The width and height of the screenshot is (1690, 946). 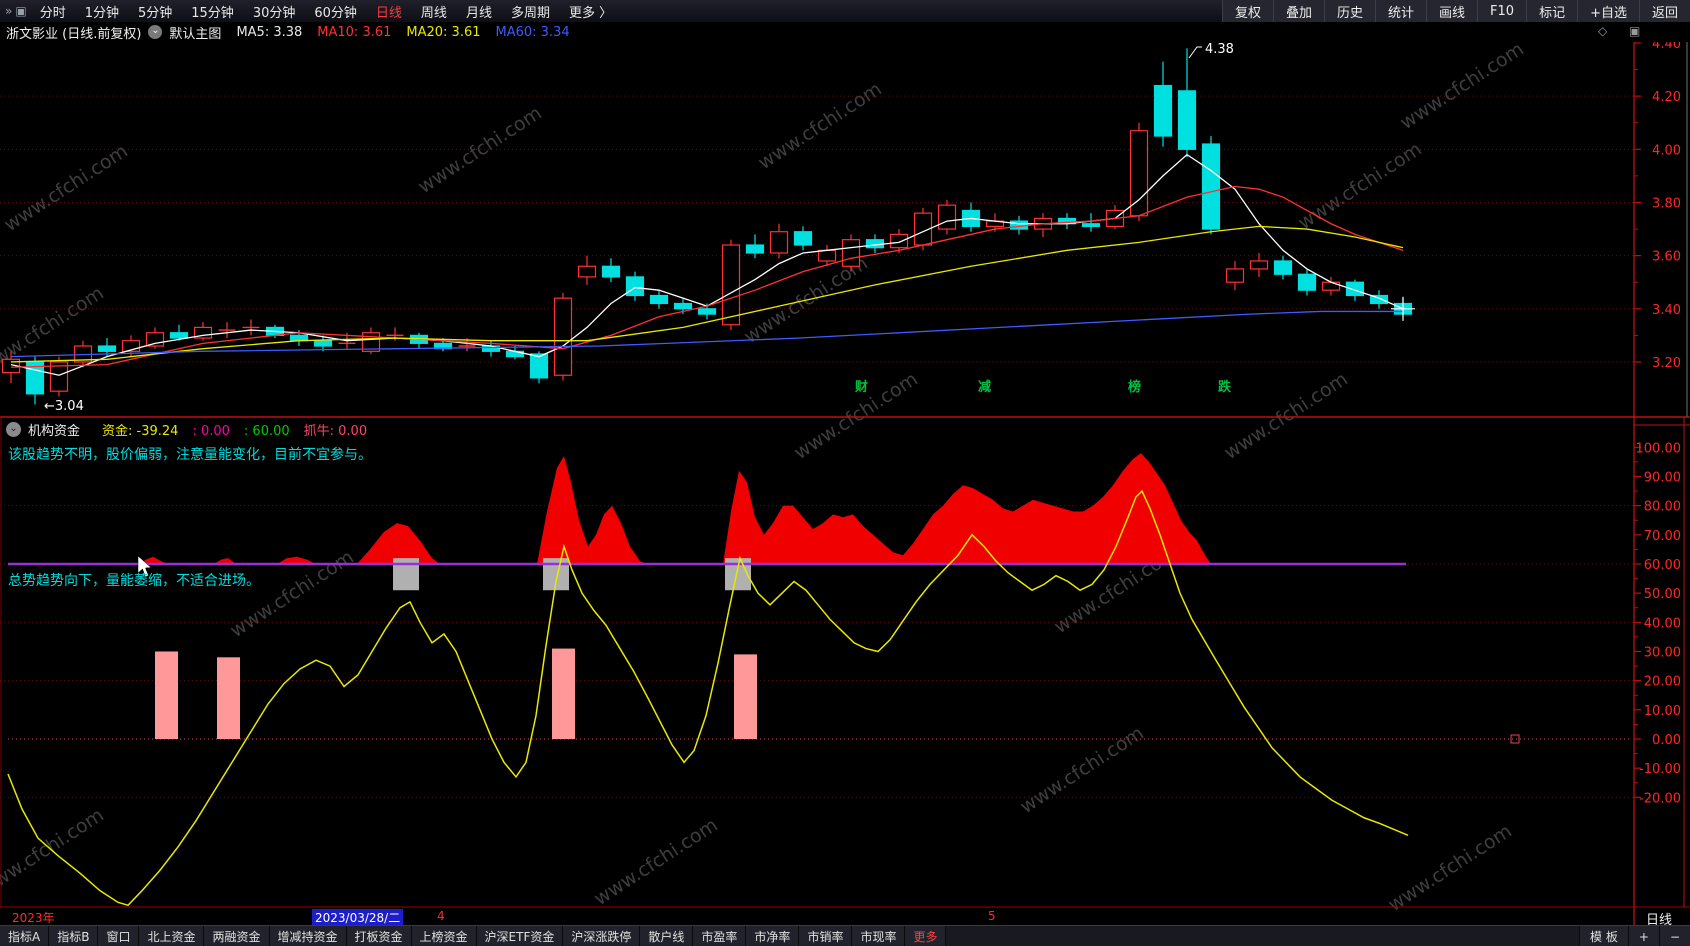 What do you see at coordinates (590, 13) in the screenshot?
I see `period-tab-更多 〉: 更多 〉` at bounding box center [590, 13].